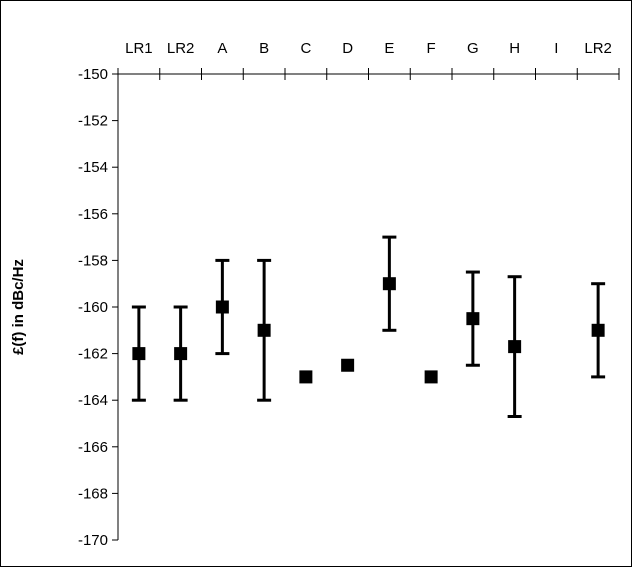  What do you see at coordinates (93, 400) in the screenshot?
I see `y-tick-label: -164` at bounding box center [93, 400].